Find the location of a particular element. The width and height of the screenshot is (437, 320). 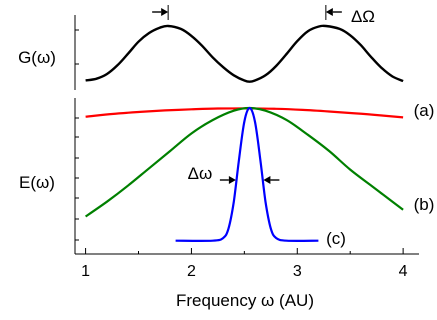

x-tick-label: 3 is located at coordinates (297, 271).